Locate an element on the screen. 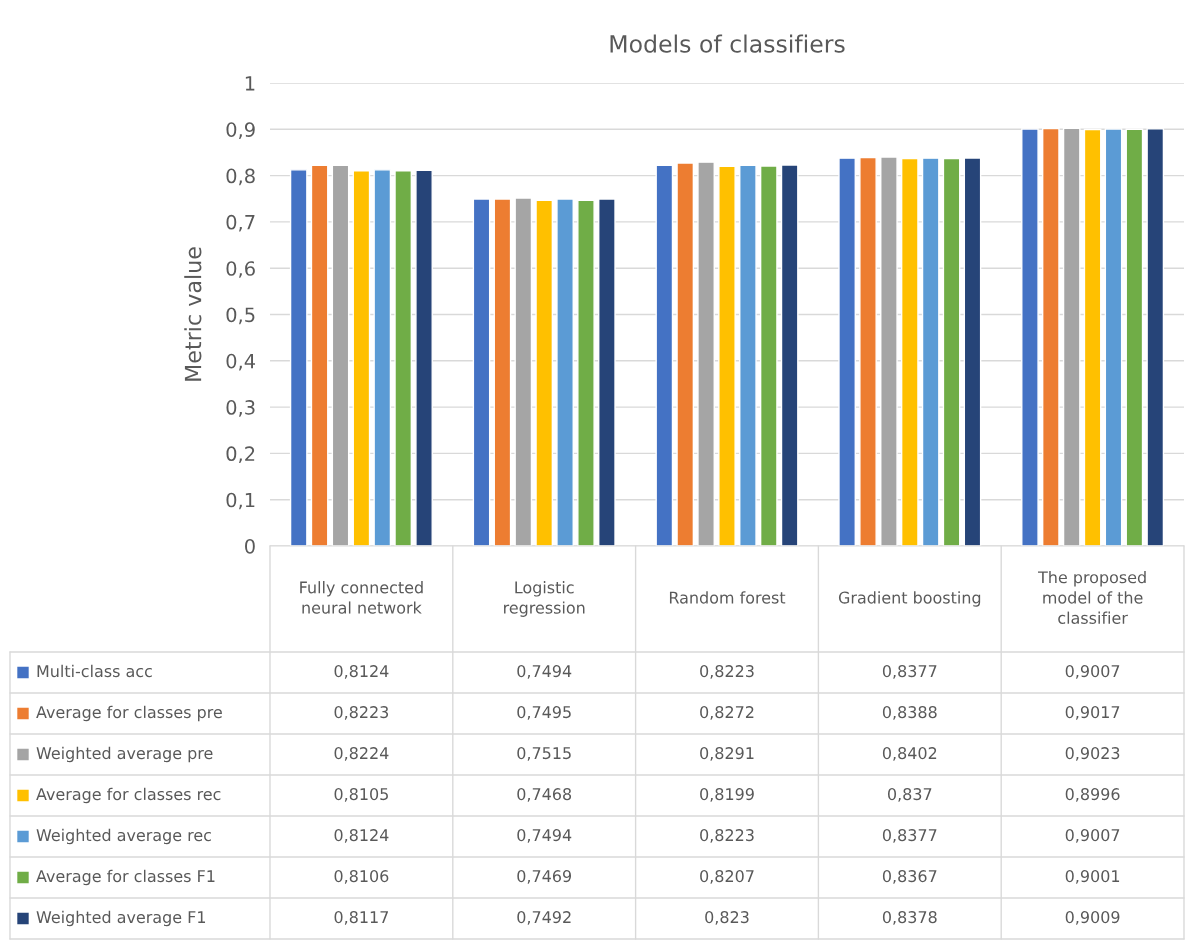  x-tick-label: The proposed model of the classifier is located at coordinates (1092, 597).